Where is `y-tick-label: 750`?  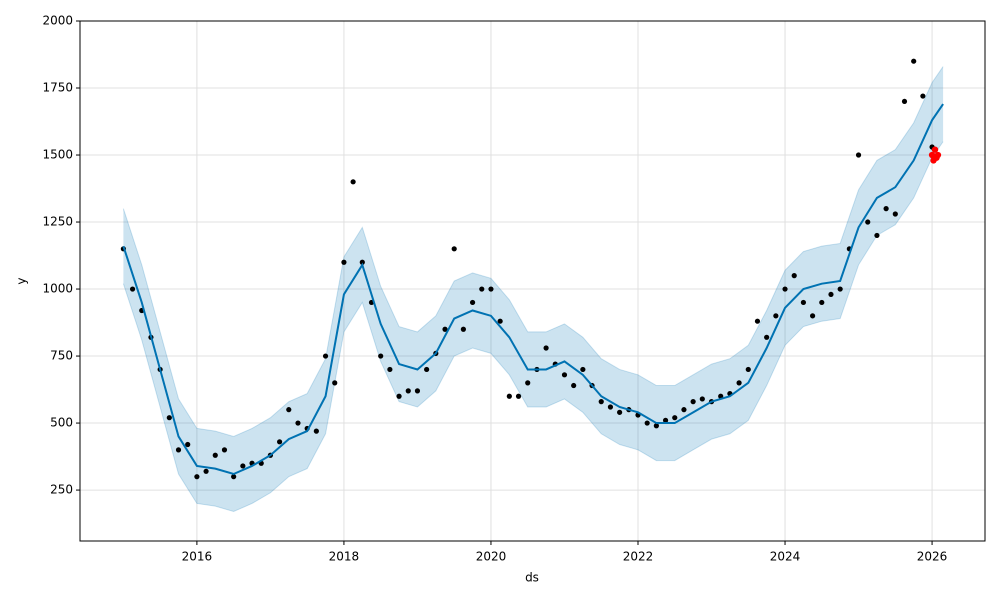 y-tick-label: 750 is located at coordinates (61, 356).